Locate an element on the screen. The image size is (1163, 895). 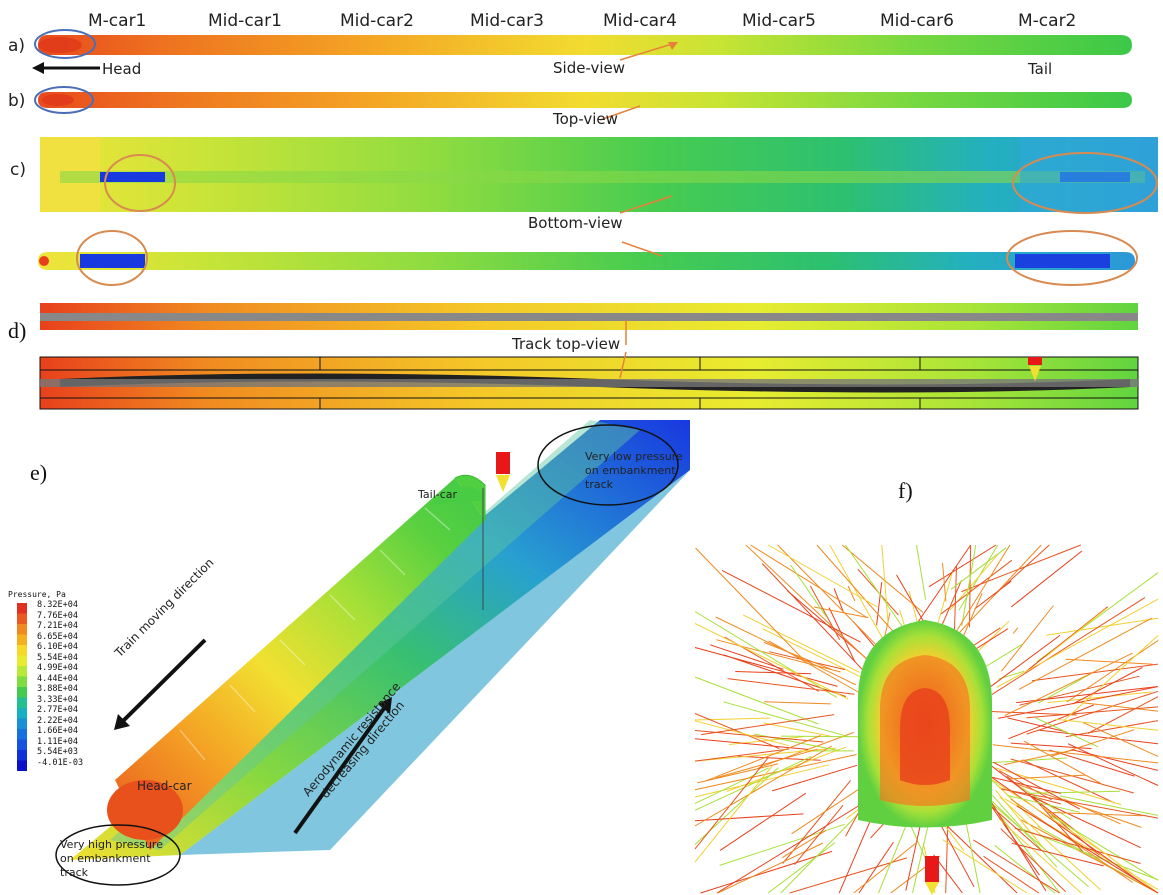
legend-value: 7.21E+04 is located at coordinates (57, 626).